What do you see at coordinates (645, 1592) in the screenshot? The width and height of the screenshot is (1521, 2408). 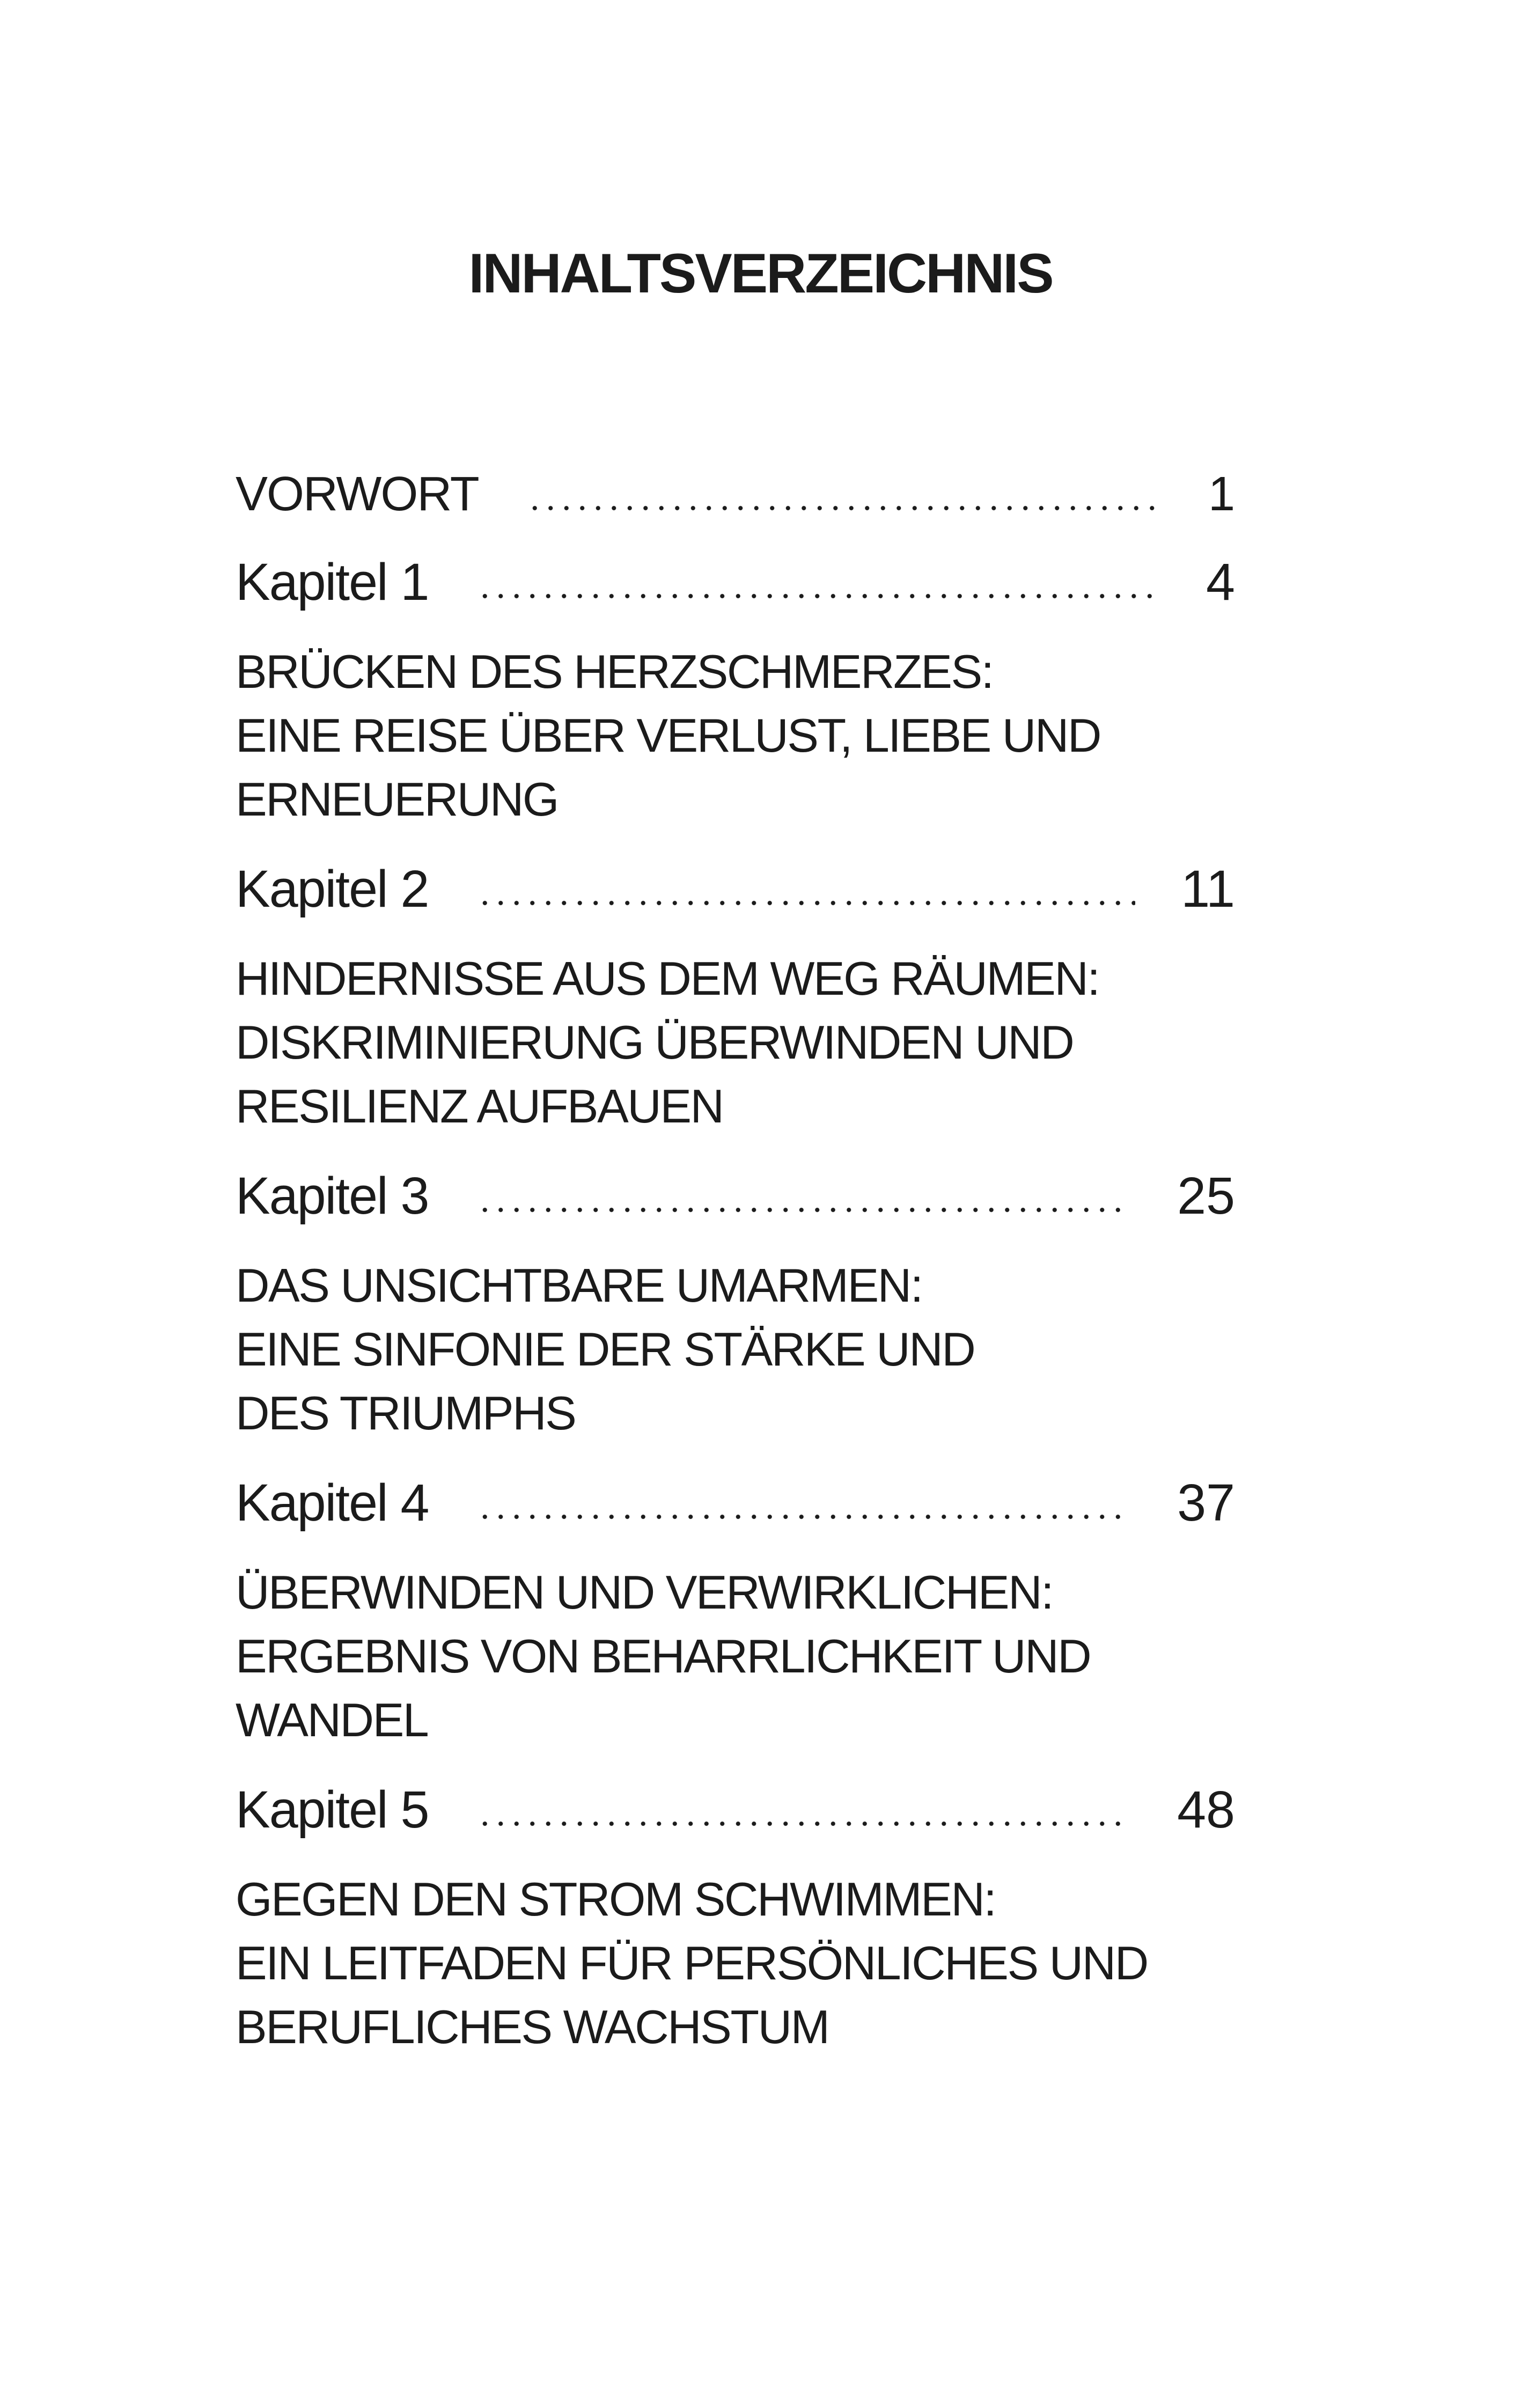 I see `subtitle-line: ÜBERWINDEN UND VERWIRKLICHEN:` at bounding box center [645, 1592].